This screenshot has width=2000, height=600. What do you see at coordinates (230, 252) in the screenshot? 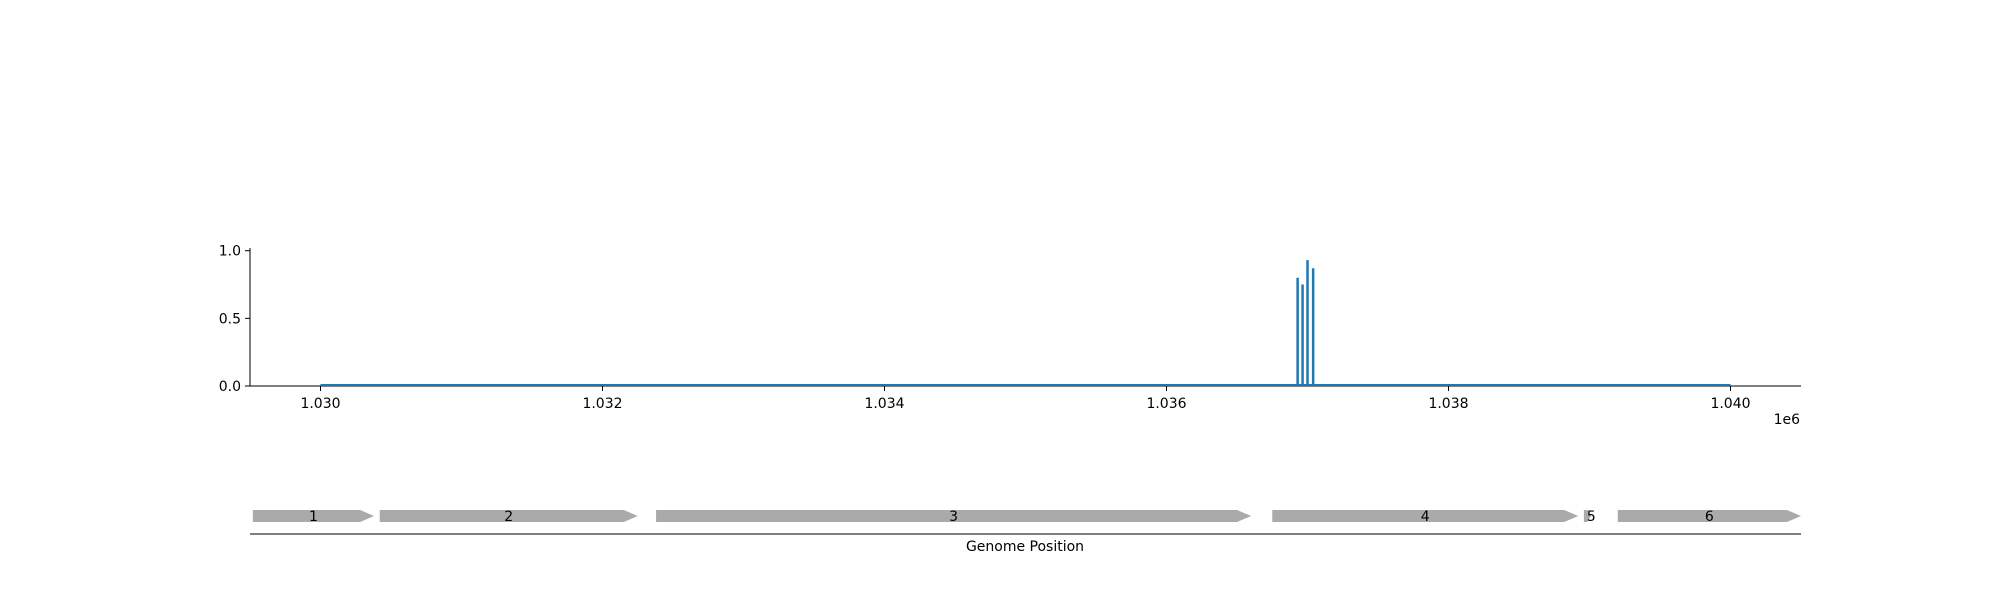
I see `y-tick-label: 1.0` at bounding box center [230, 252].